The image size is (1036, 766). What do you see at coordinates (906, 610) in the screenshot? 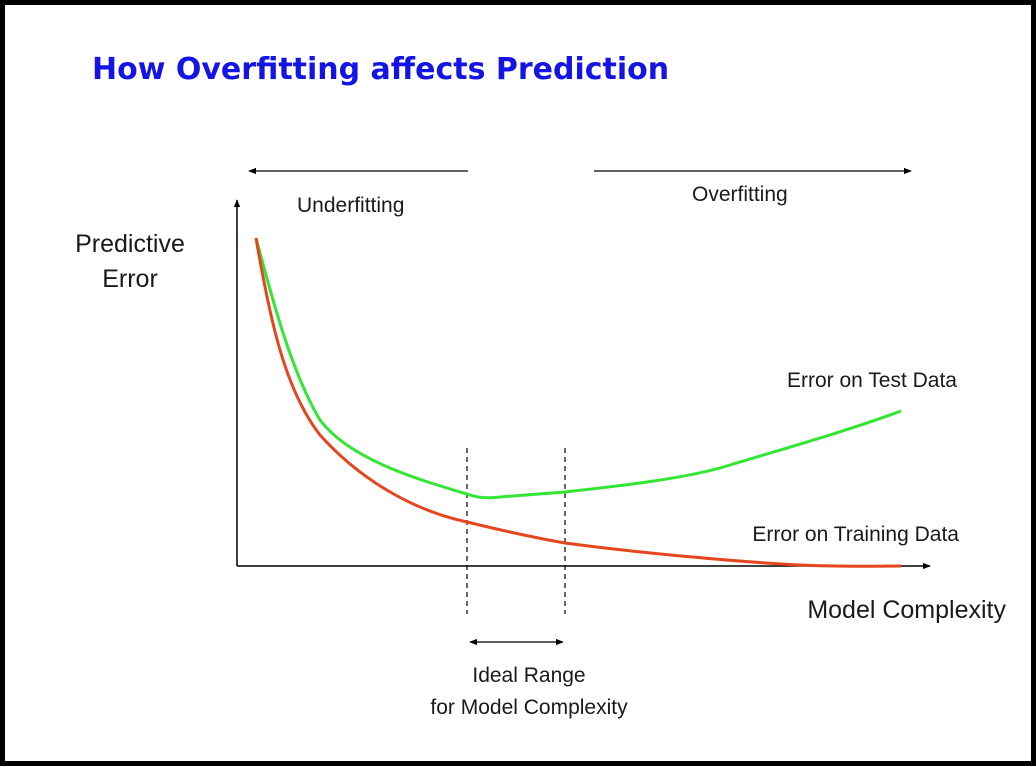
I see `x-axis-label: Model Complexity` at bounding box center [906, 610].